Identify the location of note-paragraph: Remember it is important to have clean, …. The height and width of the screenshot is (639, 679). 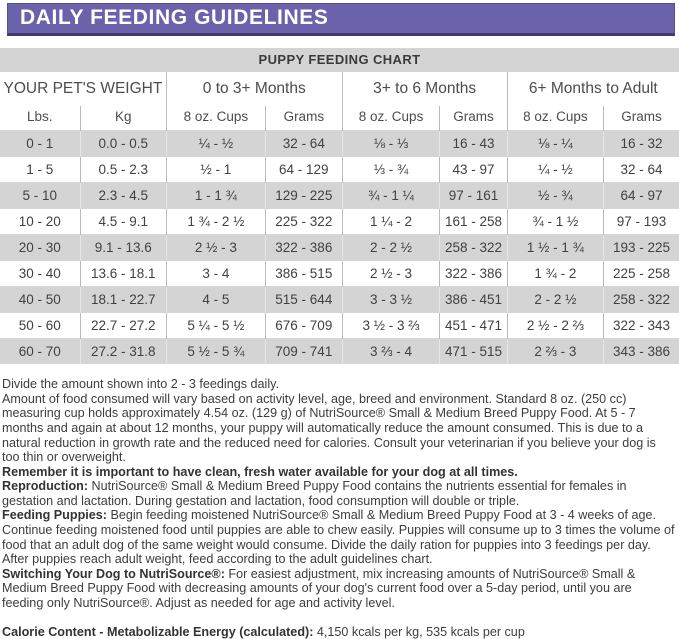
(339, 472).